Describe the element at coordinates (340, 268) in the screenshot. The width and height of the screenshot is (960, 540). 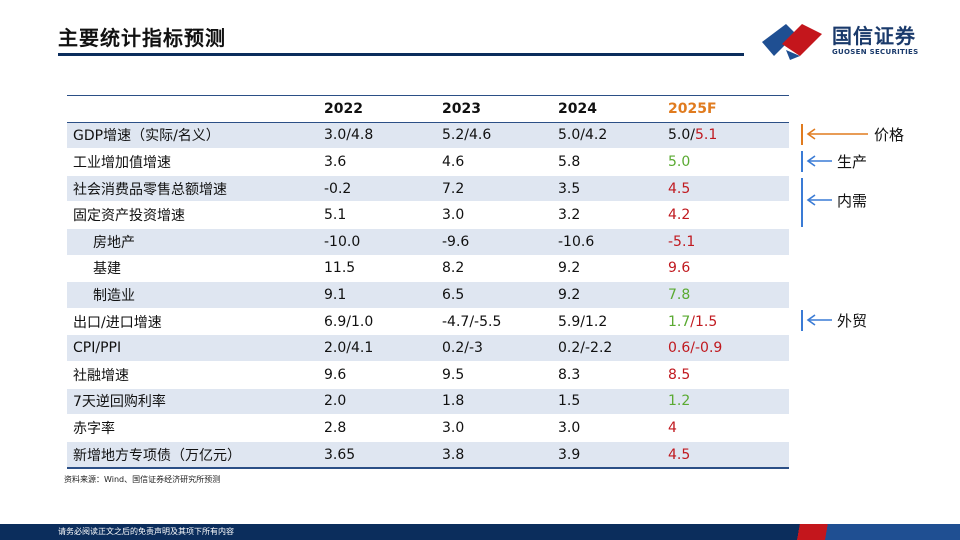
I see `cell-2022: 11.5` at that location.